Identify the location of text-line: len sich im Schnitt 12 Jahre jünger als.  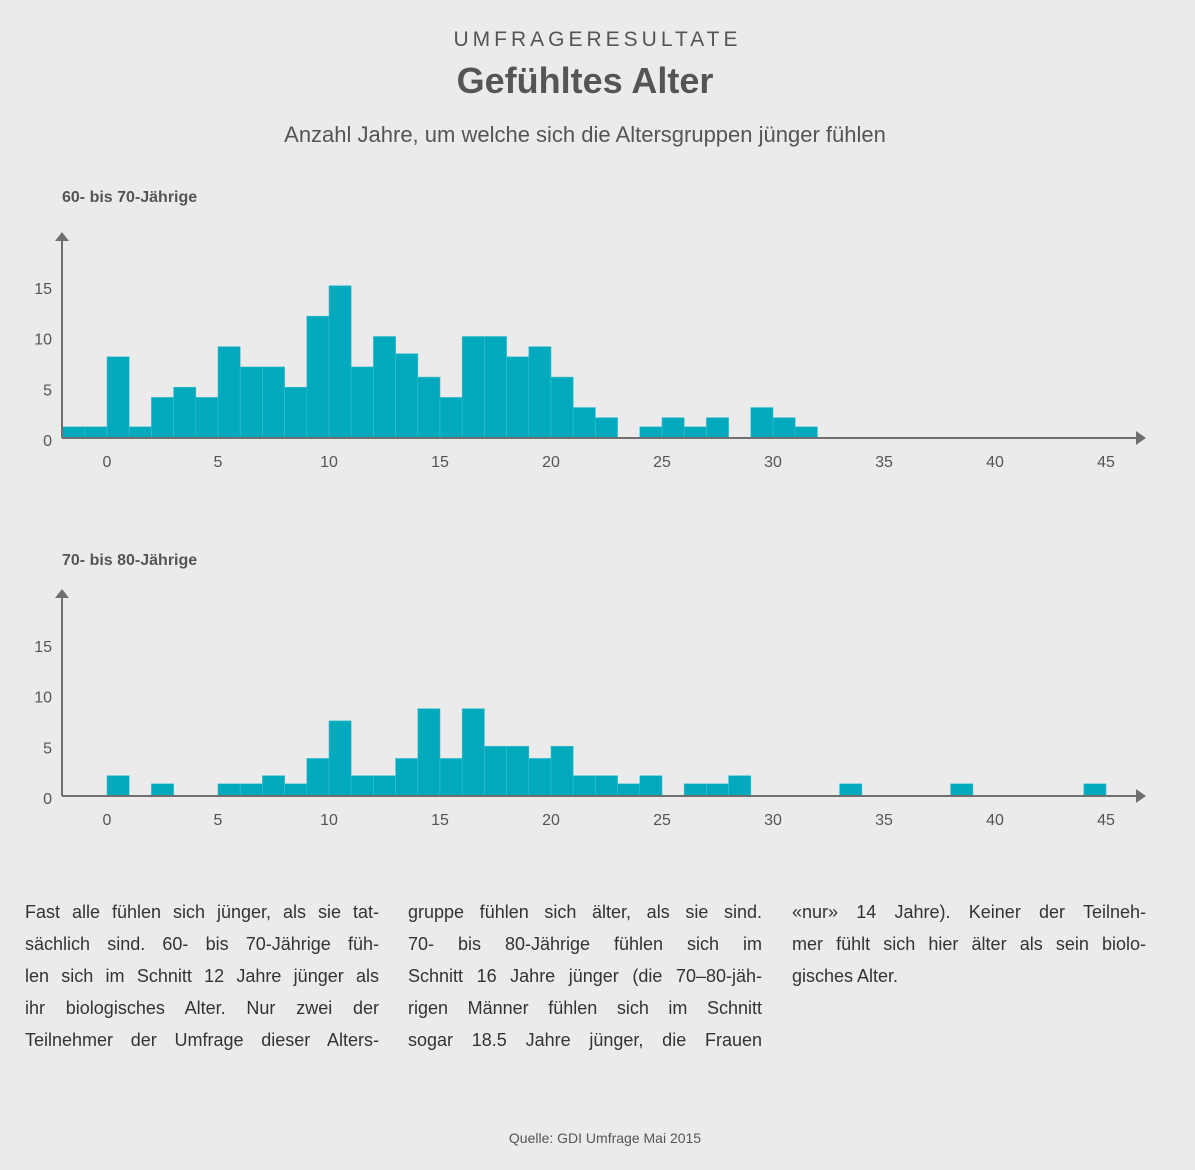
(202, 976).